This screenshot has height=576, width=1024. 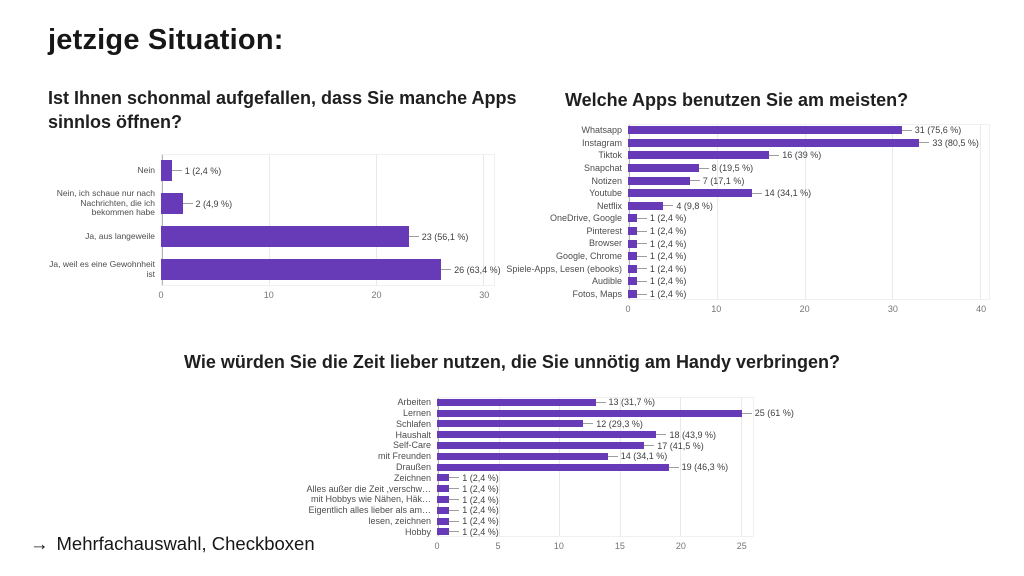 I want to click on category-label: Zeichnen, so click(x=412, y=477).